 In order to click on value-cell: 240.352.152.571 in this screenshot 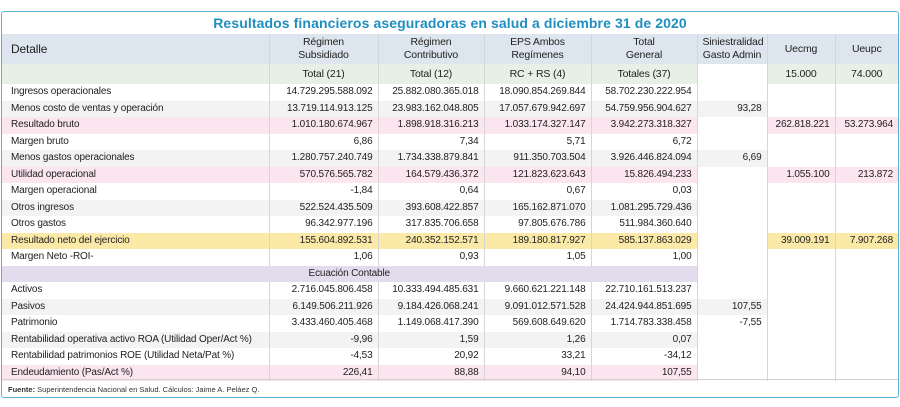, I will do `click(431, 240)`.